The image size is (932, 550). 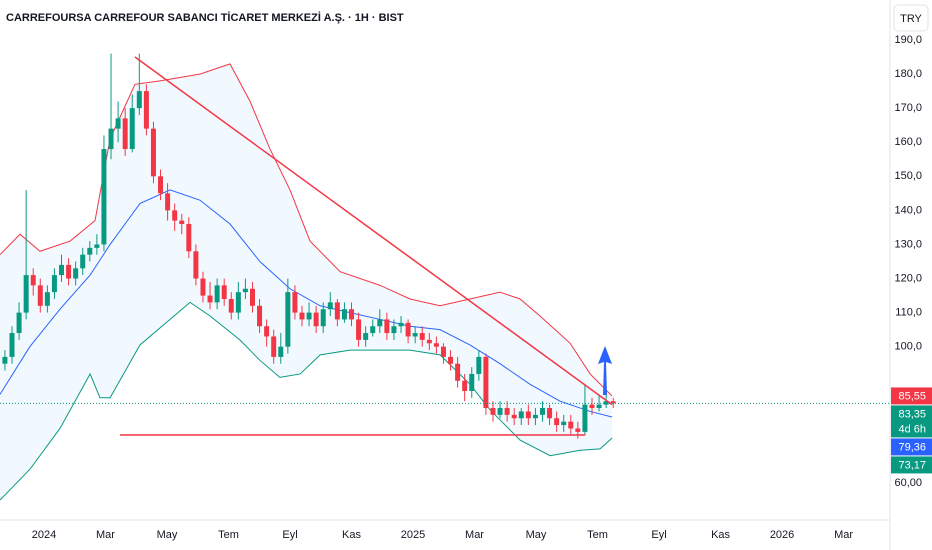 What do you see at coordinates (44, 535) in the screenshot?
I see `x-tick-label: 2024` at bounding box center [44, 535].